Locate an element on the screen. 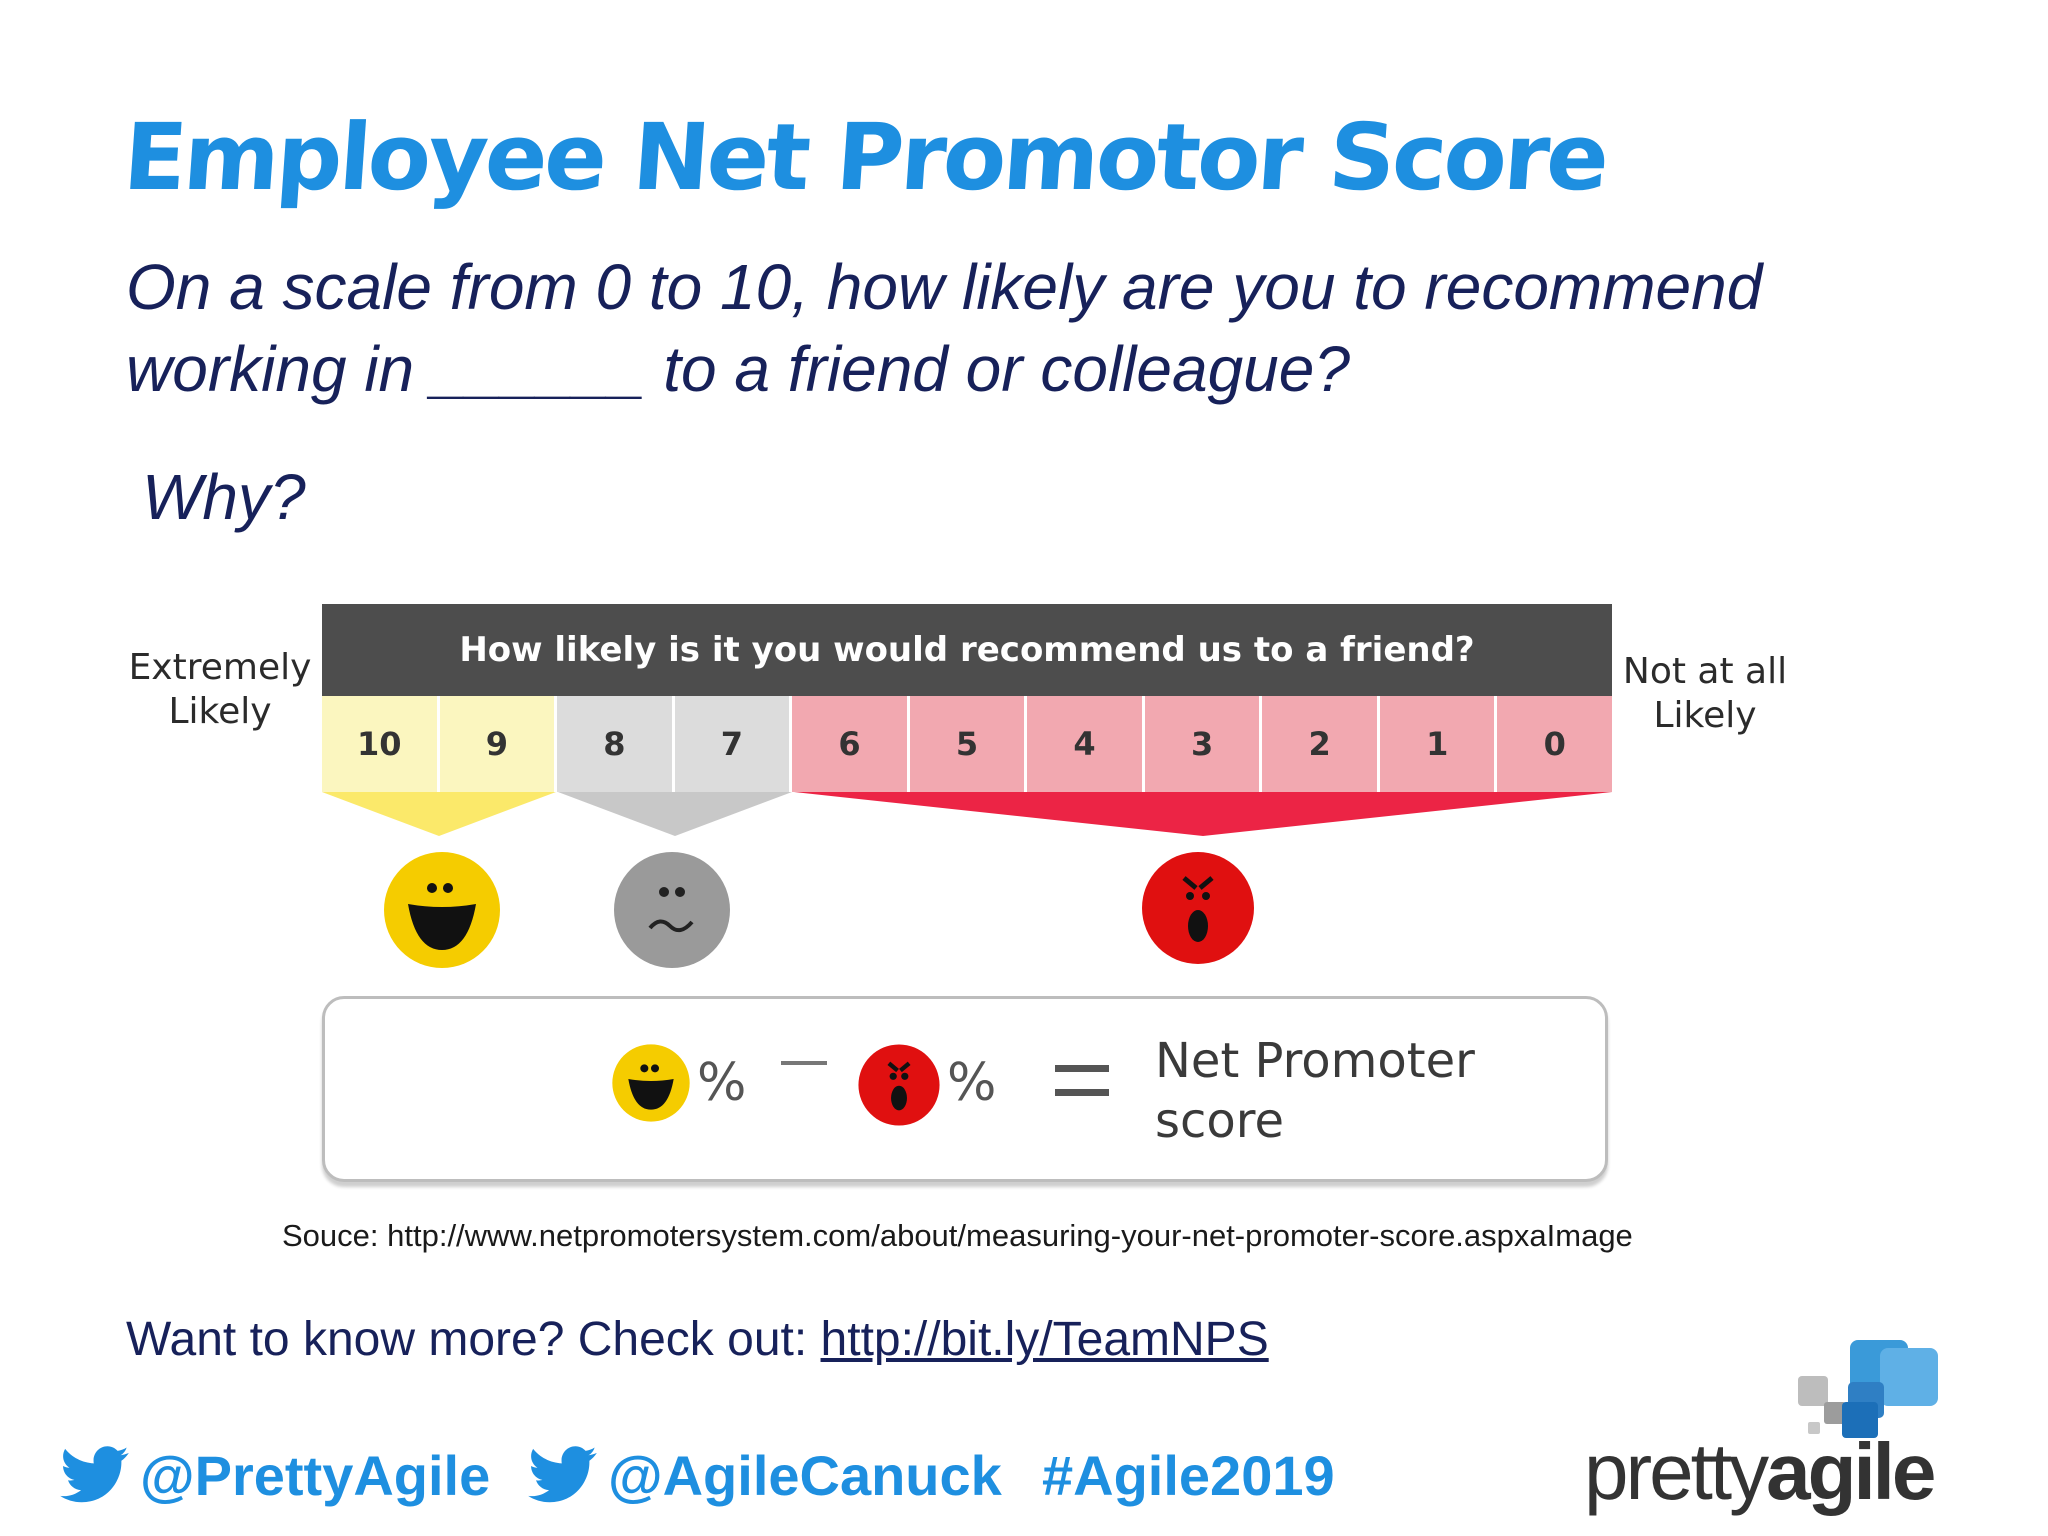 This screenshot has width=2048, height=1536. net-promoter-line2: score is located at coordinates (1219, 1121).